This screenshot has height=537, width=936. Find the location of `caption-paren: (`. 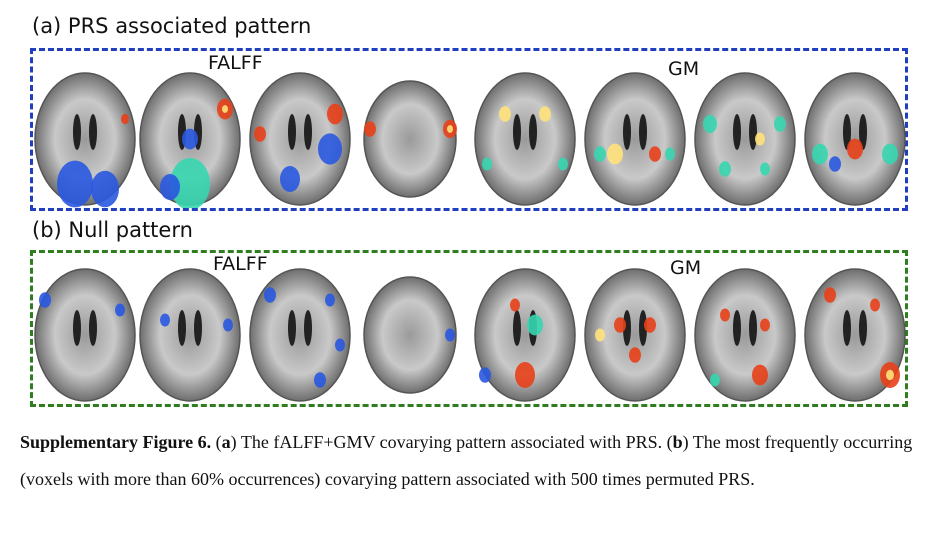

caption-paren: ( is located at coordinates (216, 442).